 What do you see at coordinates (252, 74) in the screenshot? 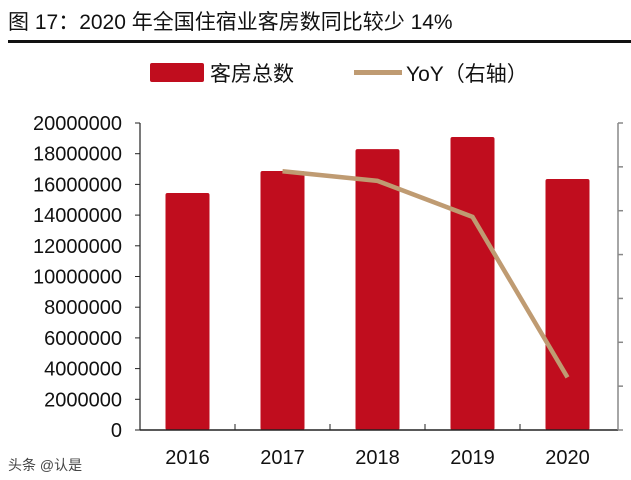
I see `legend-bar-label: 客房总数` at bounding box center [252, 74].